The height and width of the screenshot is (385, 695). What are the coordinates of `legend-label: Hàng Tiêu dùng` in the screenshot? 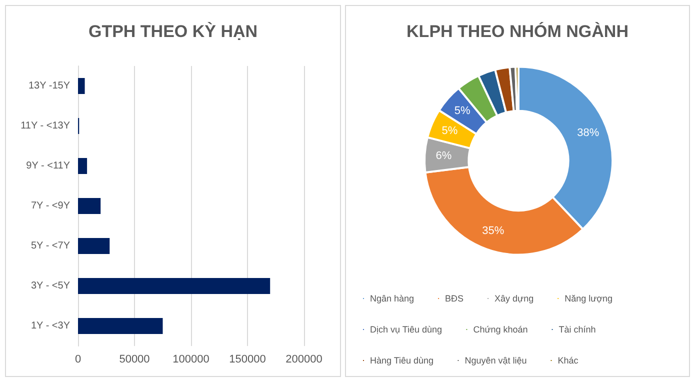 It's located at (402, 361).